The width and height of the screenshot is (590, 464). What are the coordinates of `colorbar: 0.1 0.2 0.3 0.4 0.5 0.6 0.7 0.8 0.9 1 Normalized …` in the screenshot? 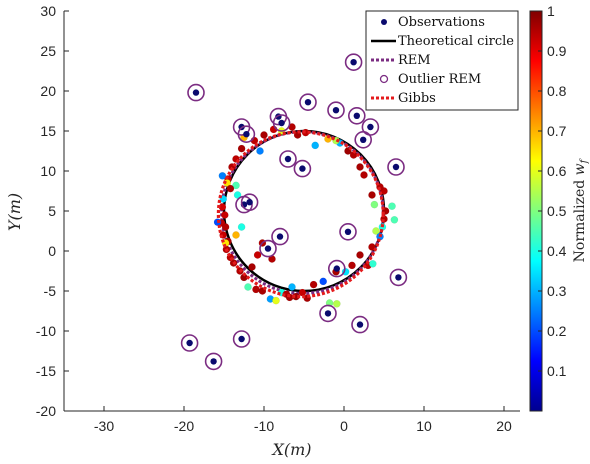 It's located at (559, 207).